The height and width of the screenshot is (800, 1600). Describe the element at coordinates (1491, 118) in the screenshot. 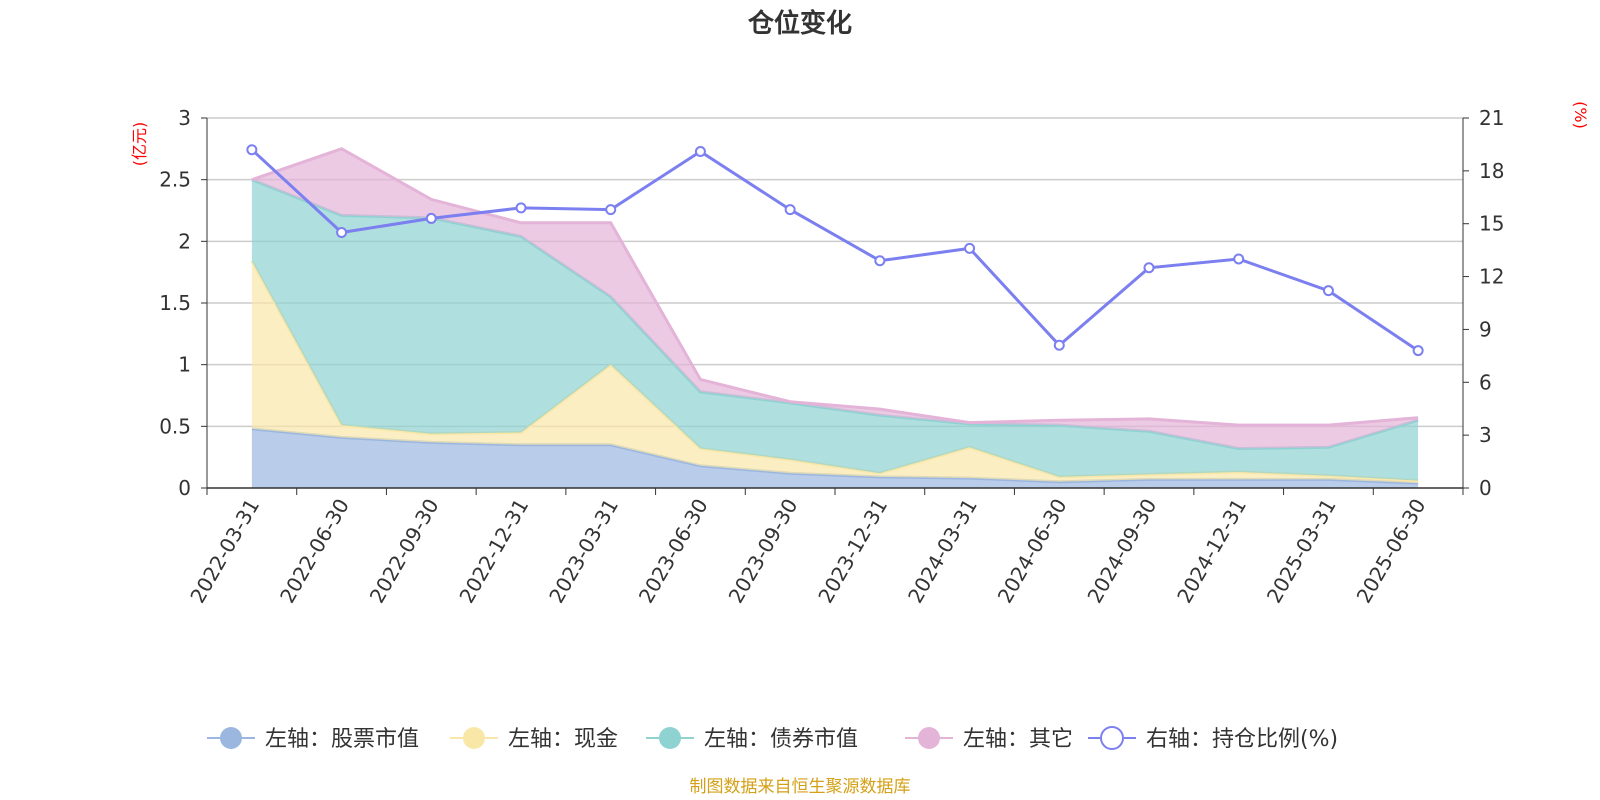

I see `right-axis-tick-label: 21` at that location.